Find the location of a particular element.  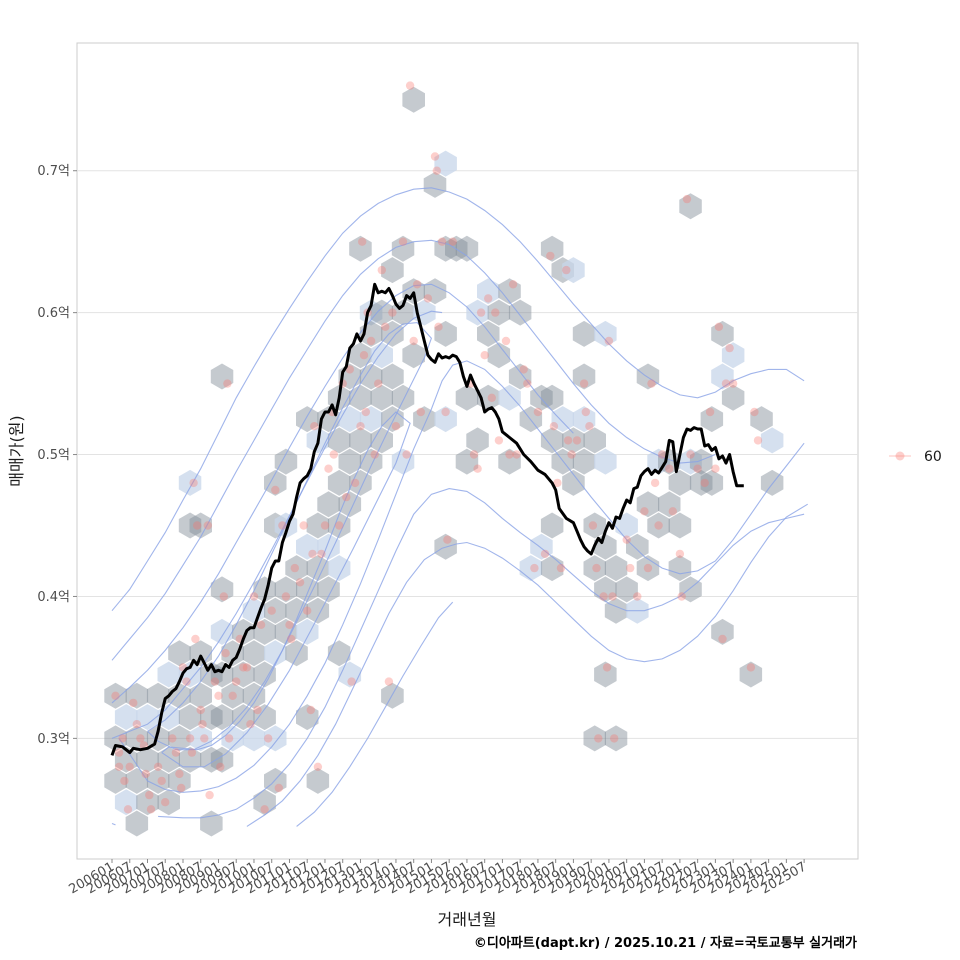

density-contour is located at coordinates (286, 589).